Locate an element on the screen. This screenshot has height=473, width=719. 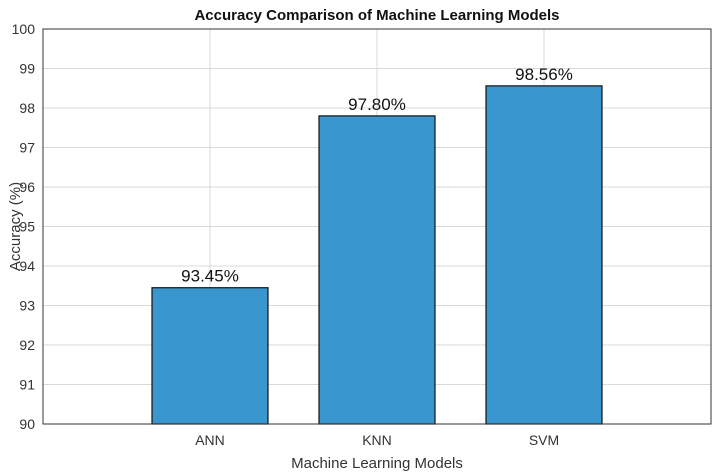
y-tick-label: 94 is located at coordinates (27, 266).